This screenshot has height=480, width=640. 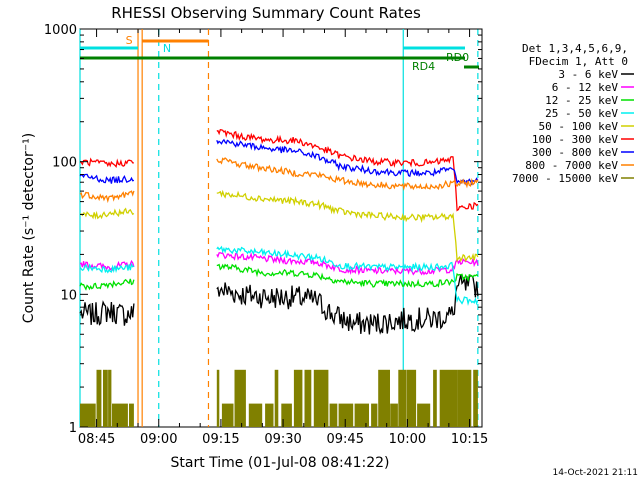 I want to click on legend-entry-label: 100 - 300 keV, so click(x=575, y=139).